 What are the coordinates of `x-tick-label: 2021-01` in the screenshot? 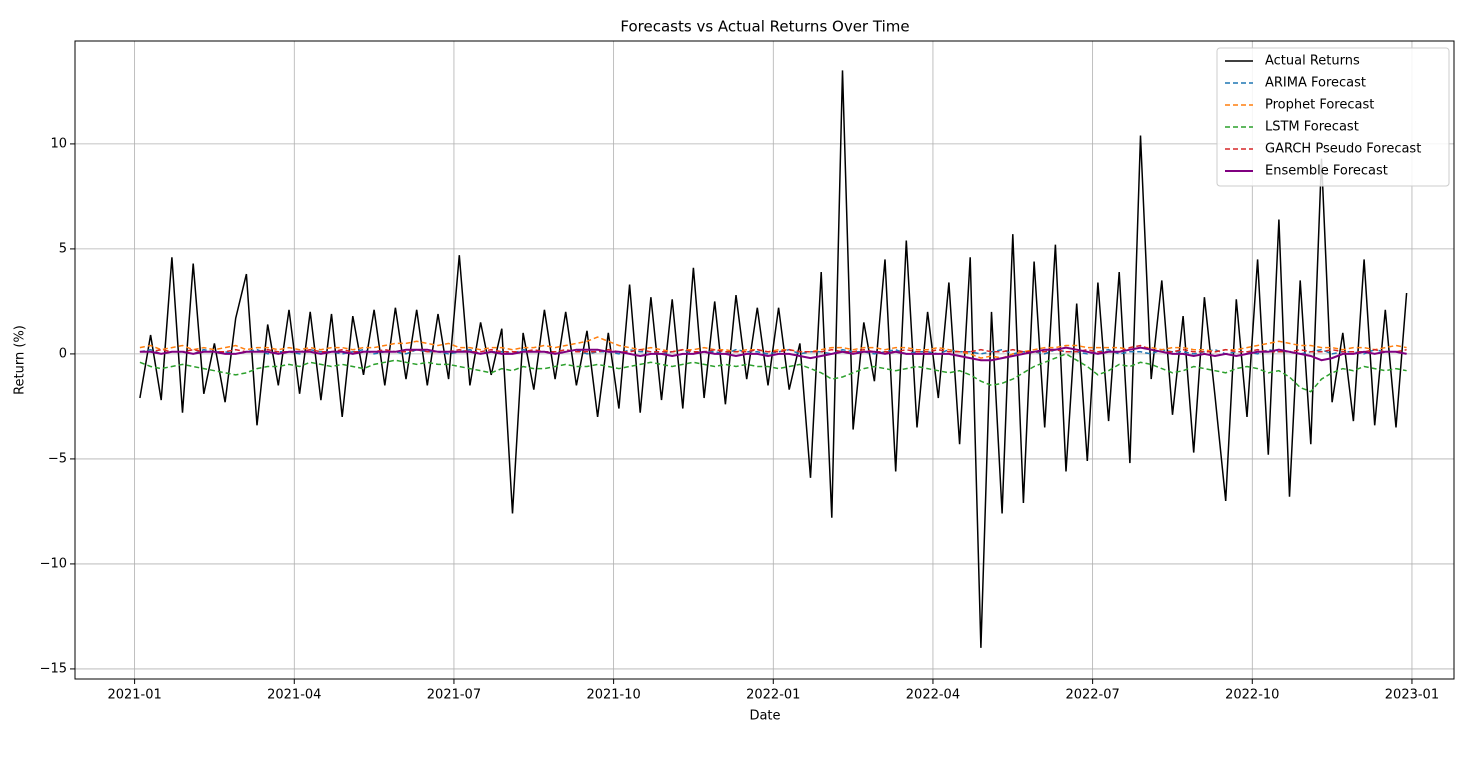 It's located at (134, 695).